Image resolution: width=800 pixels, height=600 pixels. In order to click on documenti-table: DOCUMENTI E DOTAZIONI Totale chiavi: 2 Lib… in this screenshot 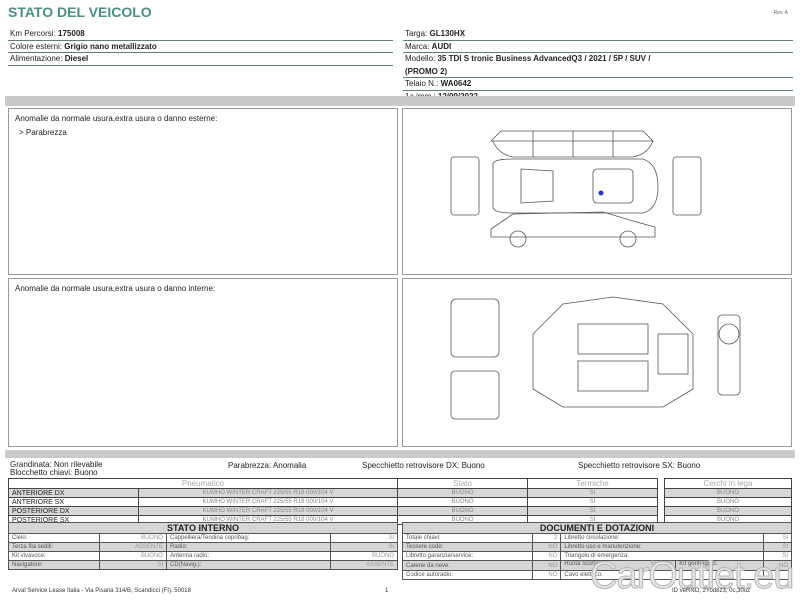, I will do `click(597, 551)`.